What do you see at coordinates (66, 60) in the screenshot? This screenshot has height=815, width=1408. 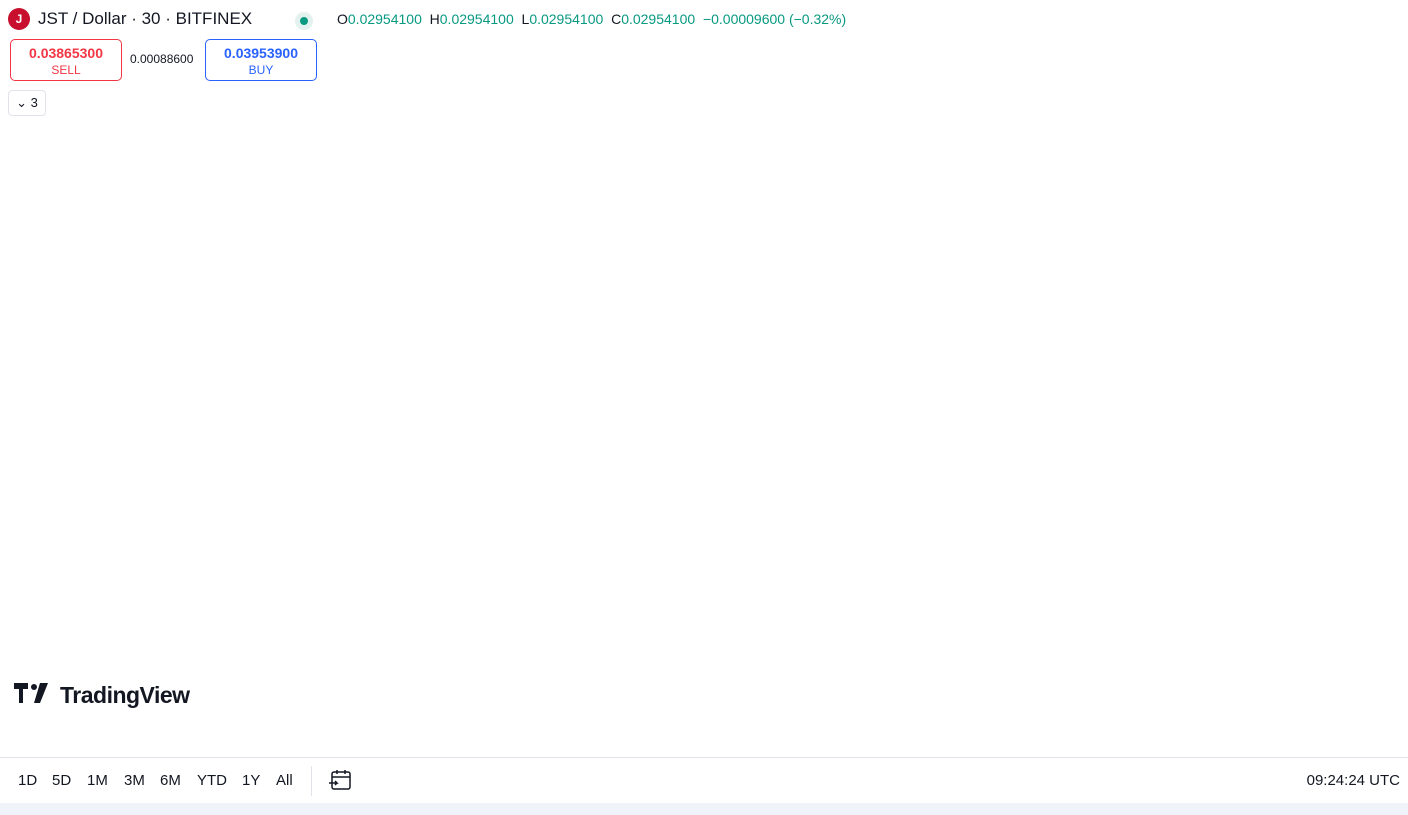 I see `sell-button: 0.03865300 SELL` at bounding box center [66, 60].